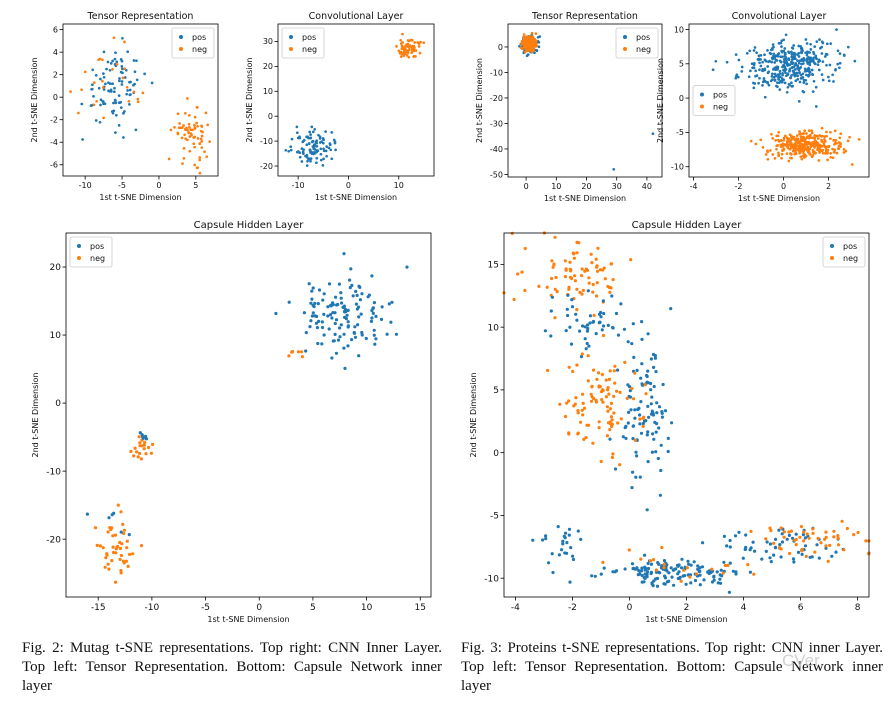  Describe the element at coordinates (199, 37) in the screenshot. I see `legend-label-pos: pos` at that location.